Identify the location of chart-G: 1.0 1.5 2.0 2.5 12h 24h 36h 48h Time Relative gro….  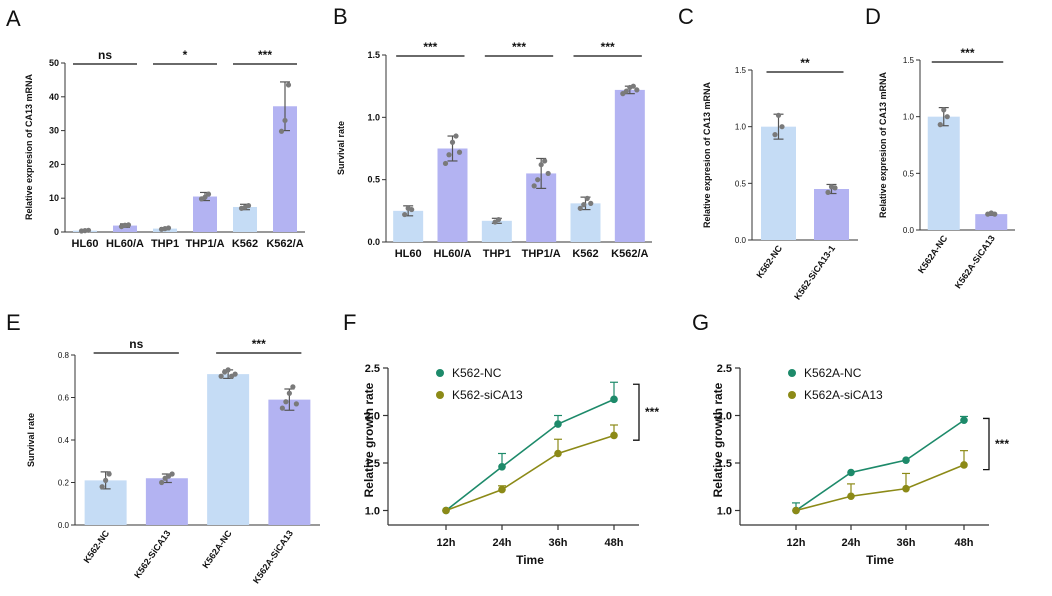
(860, 465).